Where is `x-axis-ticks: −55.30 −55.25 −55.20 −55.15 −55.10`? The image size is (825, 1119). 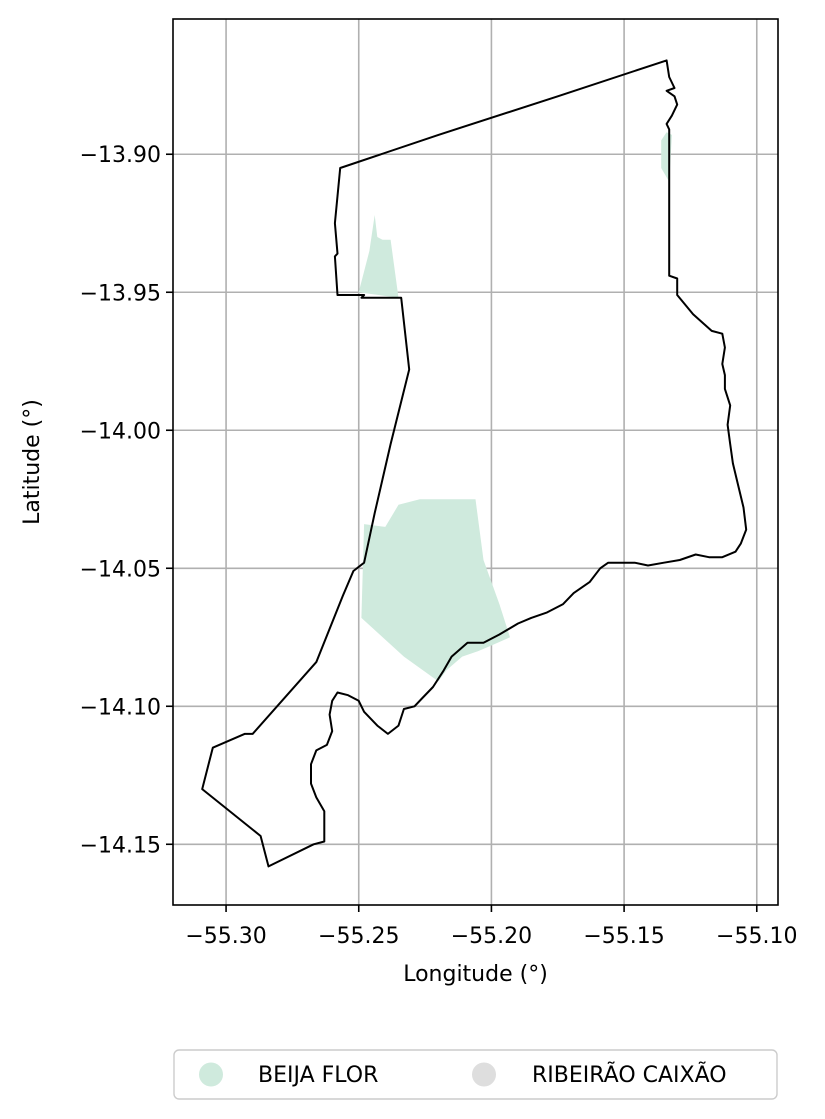 x-axis-ticks: −55.30 −55.25 −55.20 −55.15 −55.10 is located at coordinates (491, 927).